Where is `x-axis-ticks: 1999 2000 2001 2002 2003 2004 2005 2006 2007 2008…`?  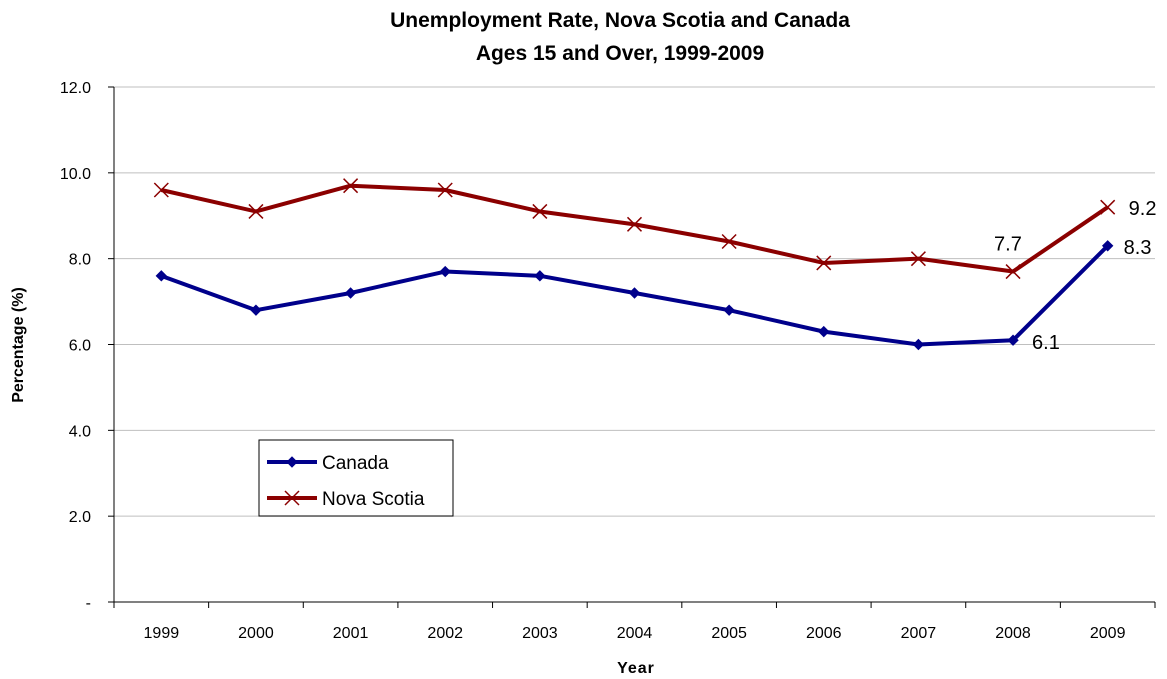 x-axis-ticks: 1999 2000 2001 2002 2003 2004 2005 2006 2007 2008… is located at coordinates (634, 622).